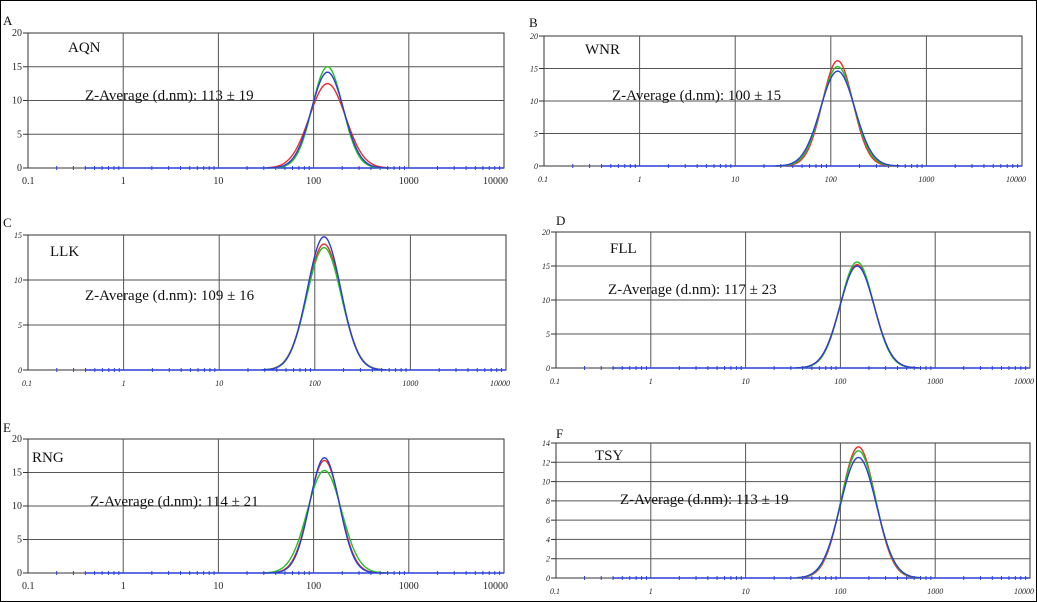 The image size is (1037, 602). What do you see at coordinates (170, 296) in the screenshot?
I see `z-average-annotation: Z-Average (d.nm): 109 ± 16` at bounding box center [170, 296].